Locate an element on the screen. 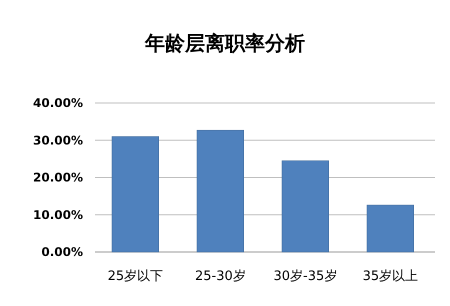 This screenshot has height=306, width=450. x-tick-label: 30岁-35岁 is located at coordinates (305, 276).